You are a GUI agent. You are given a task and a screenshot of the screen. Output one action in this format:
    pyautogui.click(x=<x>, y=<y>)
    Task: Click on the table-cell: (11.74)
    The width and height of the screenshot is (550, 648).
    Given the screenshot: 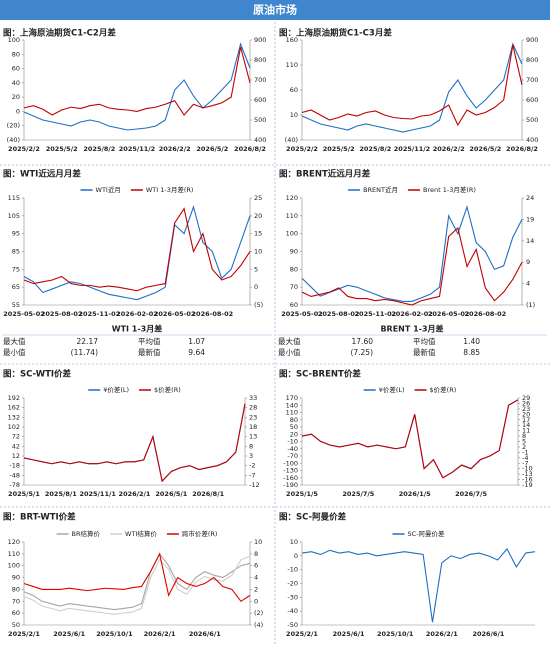 What is the action you would take?
    pyautogui.click(x=84, y=352)
    